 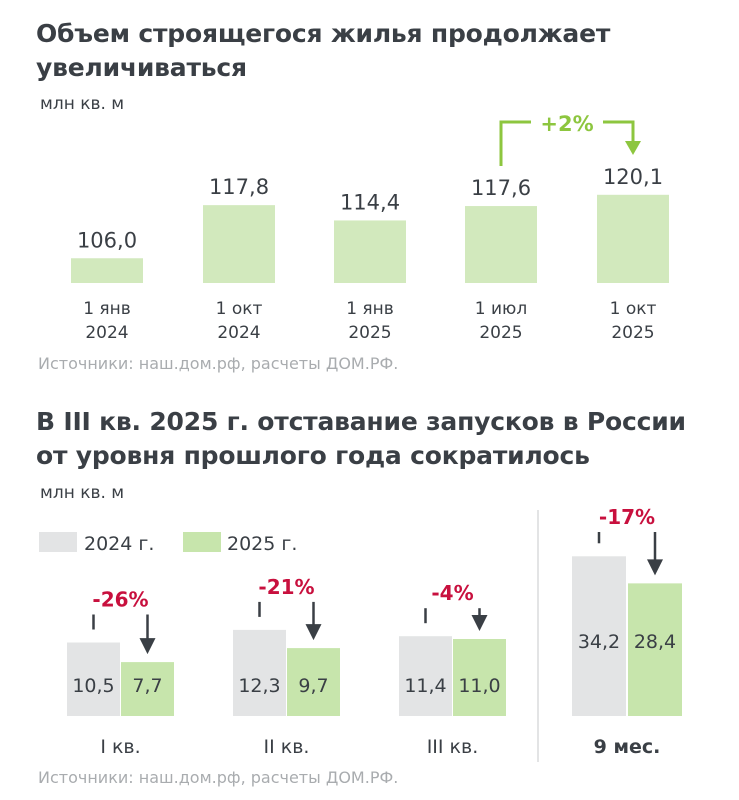 What do you see at coordinates (633, 177) in the screenshot?
I see `bar-value-label-4: 120,1` at bounding box center [633, 177].